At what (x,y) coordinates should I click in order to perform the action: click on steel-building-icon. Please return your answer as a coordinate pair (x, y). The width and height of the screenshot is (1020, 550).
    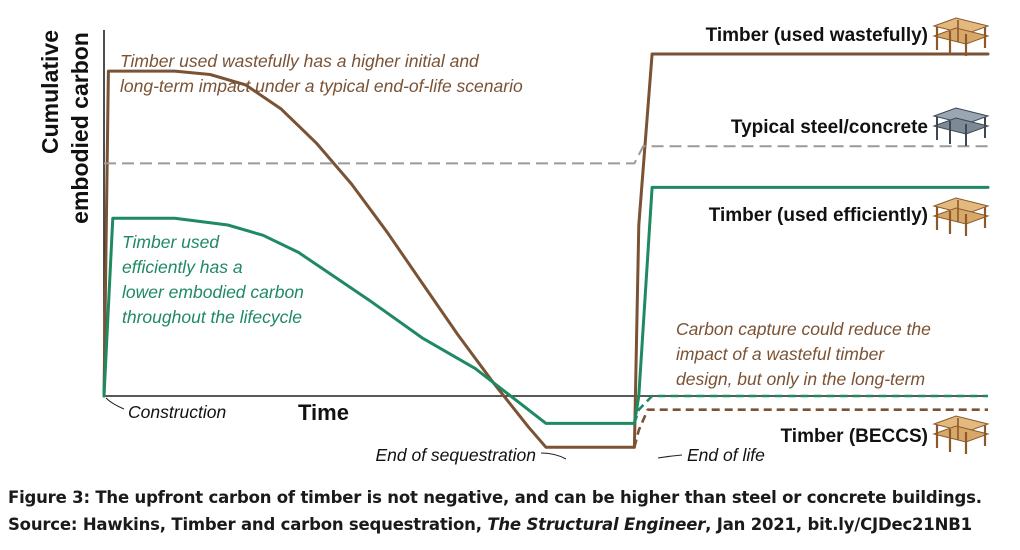
    Looking at the image, I should click on (961, 127).